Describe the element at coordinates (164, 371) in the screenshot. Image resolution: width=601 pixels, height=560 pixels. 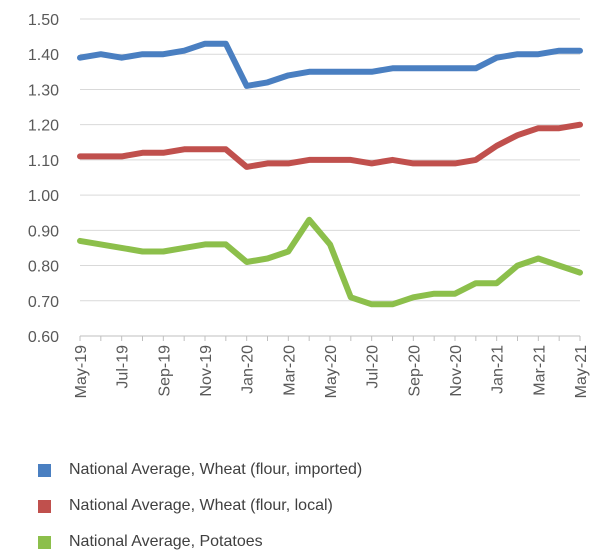
I see `x-tick-label: Sep-19` at that location.